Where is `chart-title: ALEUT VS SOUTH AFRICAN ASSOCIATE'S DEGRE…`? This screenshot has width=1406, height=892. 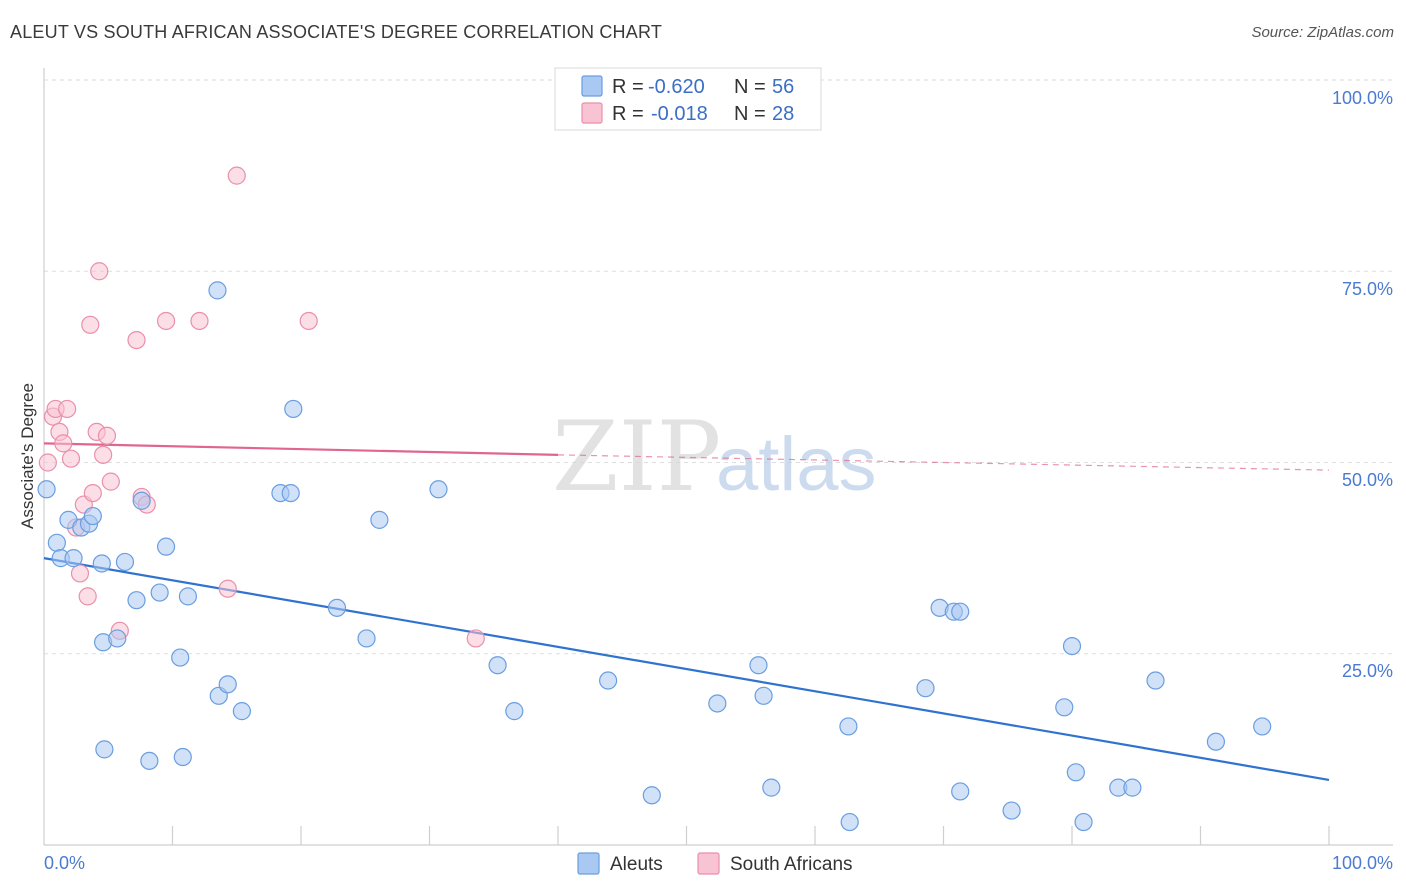 chart-title: ALEUT VS SOUTH AFRICAN ASSOCIATE'S DEGRE… is located at coordinates (336, 32).